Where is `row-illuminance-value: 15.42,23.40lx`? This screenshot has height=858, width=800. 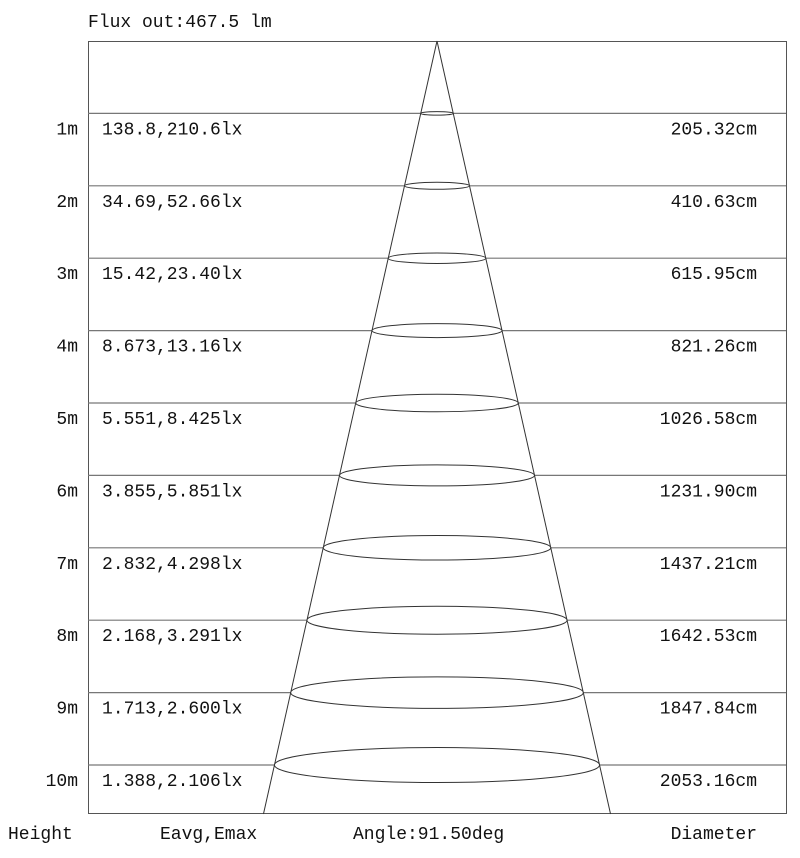 row-illuminance-value: 15.42,23.40lx is located at coordinates (172, 275).